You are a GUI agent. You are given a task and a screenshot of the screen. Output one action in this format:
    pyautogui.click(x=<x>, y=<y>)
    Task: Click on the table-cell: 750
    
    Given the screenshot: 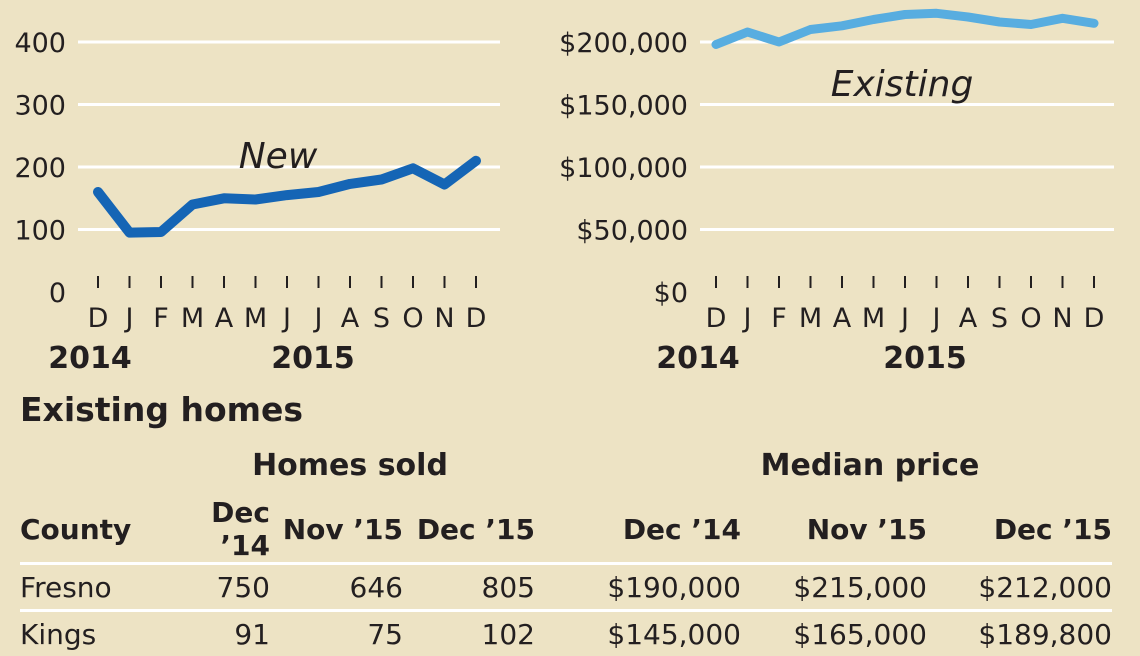 What is the action you would take?
    pyautogui.click(x=212, y=587)
    